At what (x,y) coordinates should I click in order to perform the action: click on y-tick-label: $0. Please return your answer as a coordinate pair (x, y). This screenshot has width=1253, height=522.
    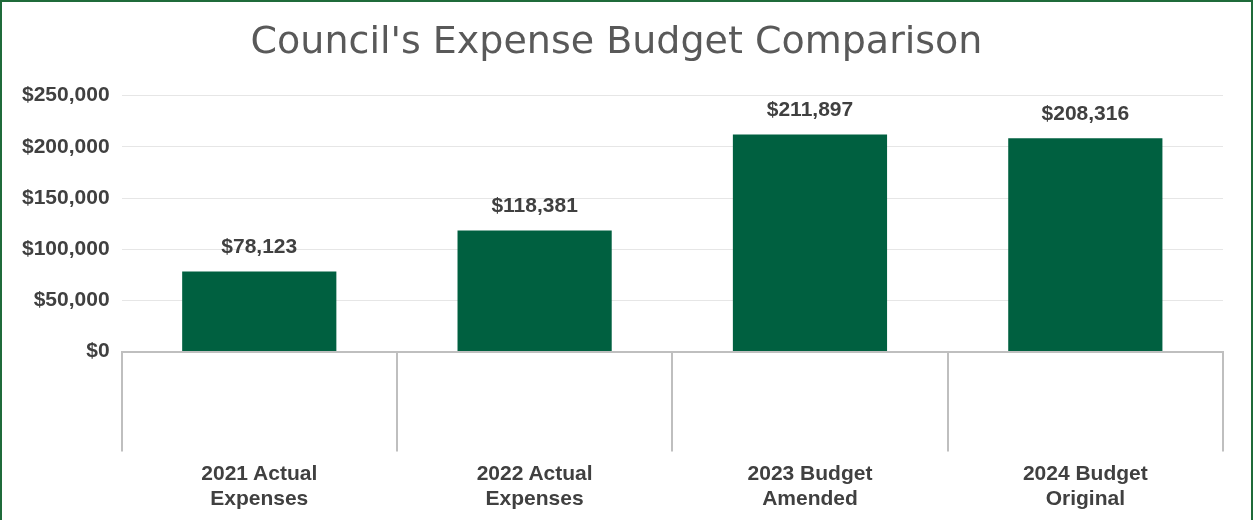
    Looking at the image, I should click on (98, 350).